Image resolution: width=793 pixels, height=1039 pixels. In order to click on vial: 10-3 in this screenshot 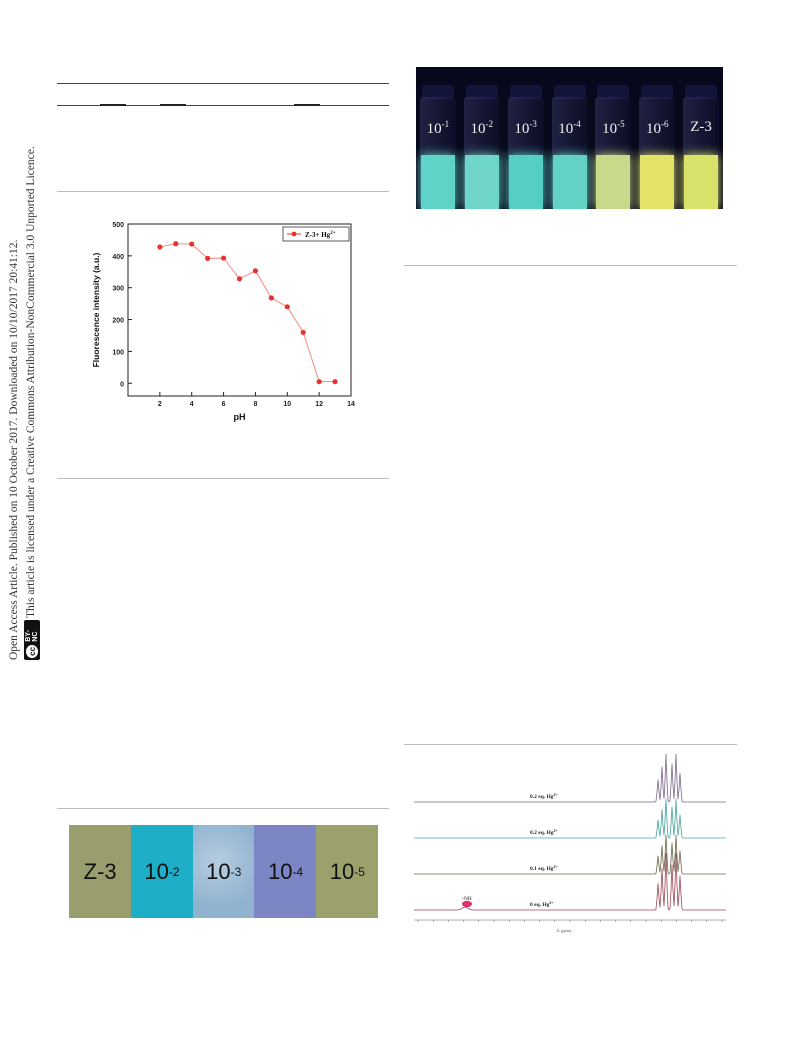, I will do `click(526, 138)`.